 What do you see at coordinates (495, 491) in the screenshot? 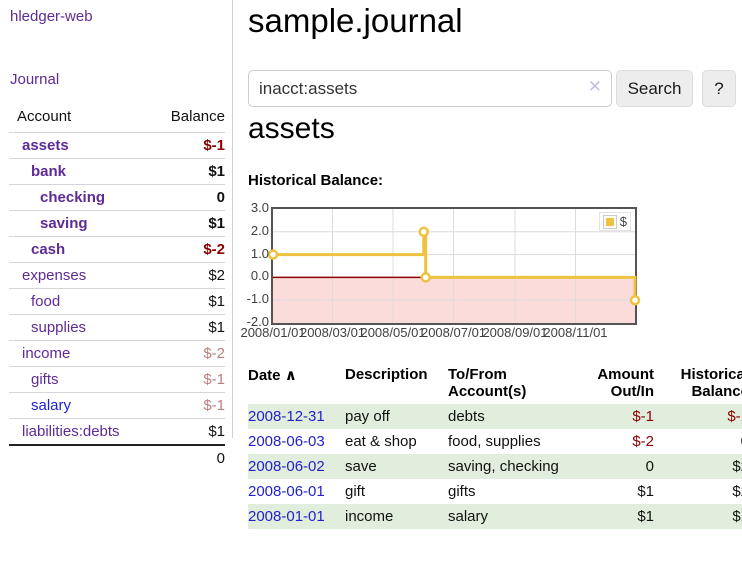
I see `register-row: 2008-06-01 gift gifts $1 $2` at bounding box center [495, 491].